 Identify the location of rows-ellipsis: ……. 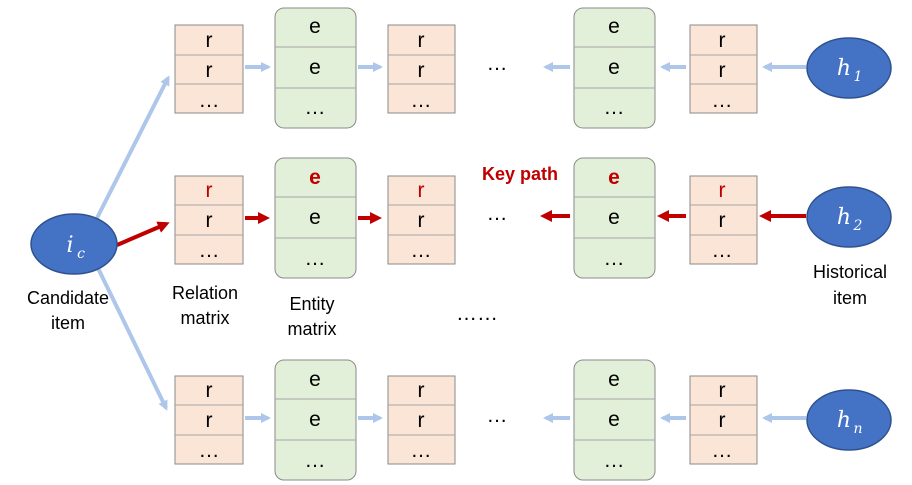
(477, 313).